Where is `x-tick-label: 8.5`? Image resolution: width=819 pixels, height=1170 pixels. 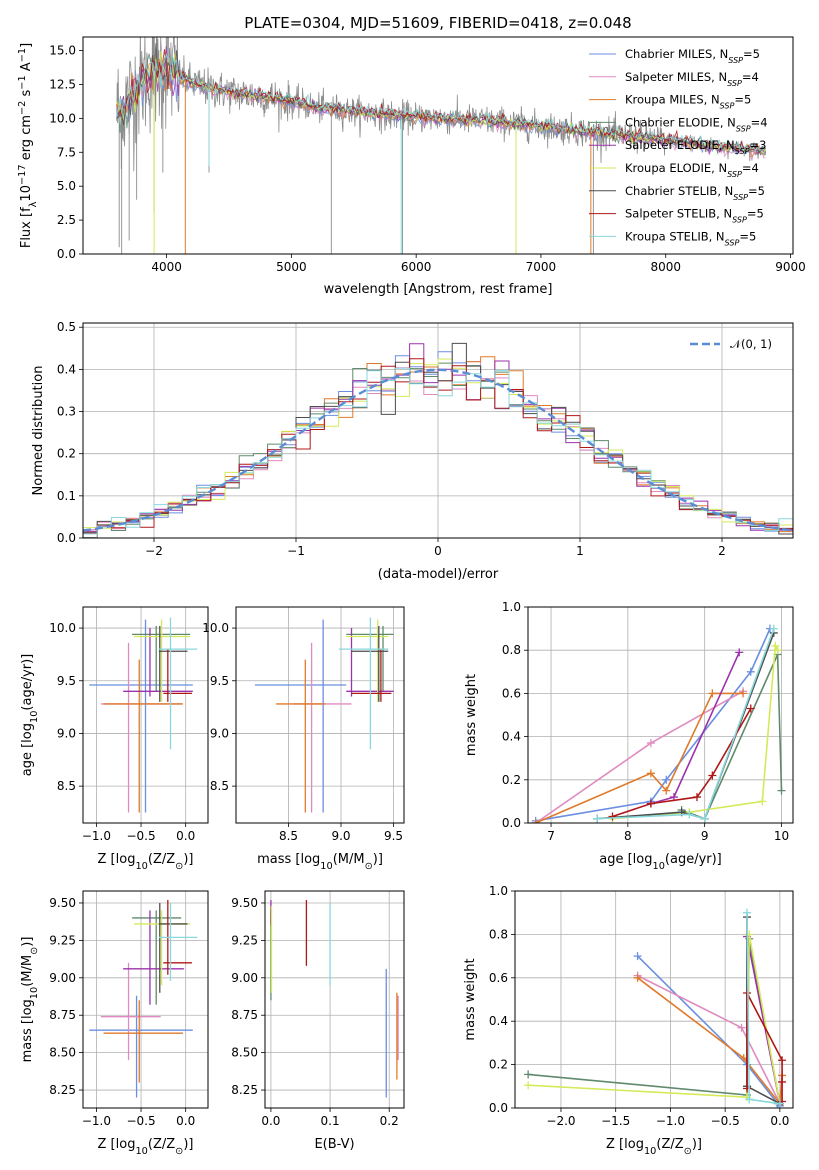 x-tick-label: 8.5 is located at coordinates (288, 836).